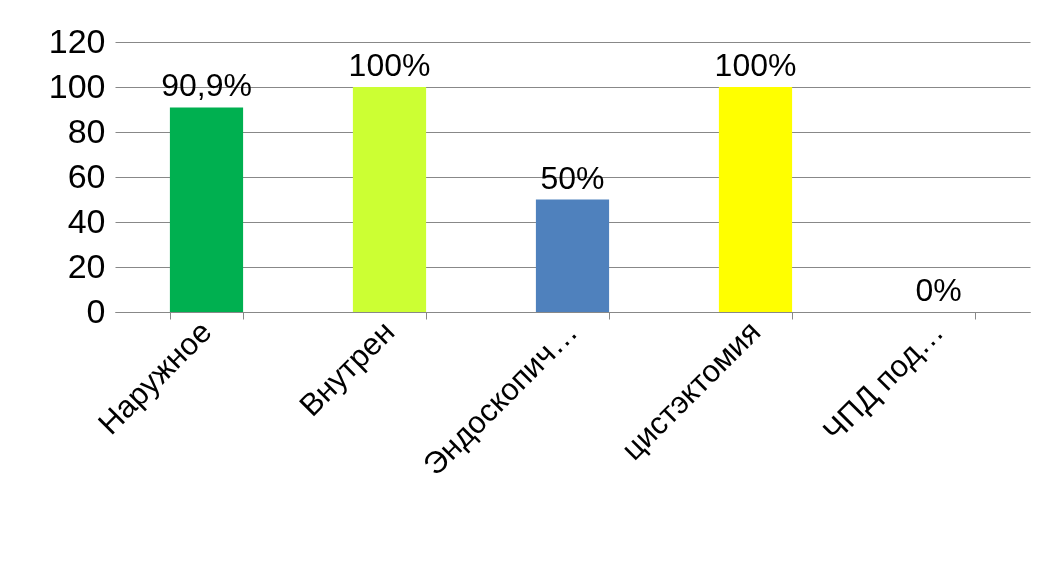  I want to click on y-tick-label: 0, so click(96, 310).